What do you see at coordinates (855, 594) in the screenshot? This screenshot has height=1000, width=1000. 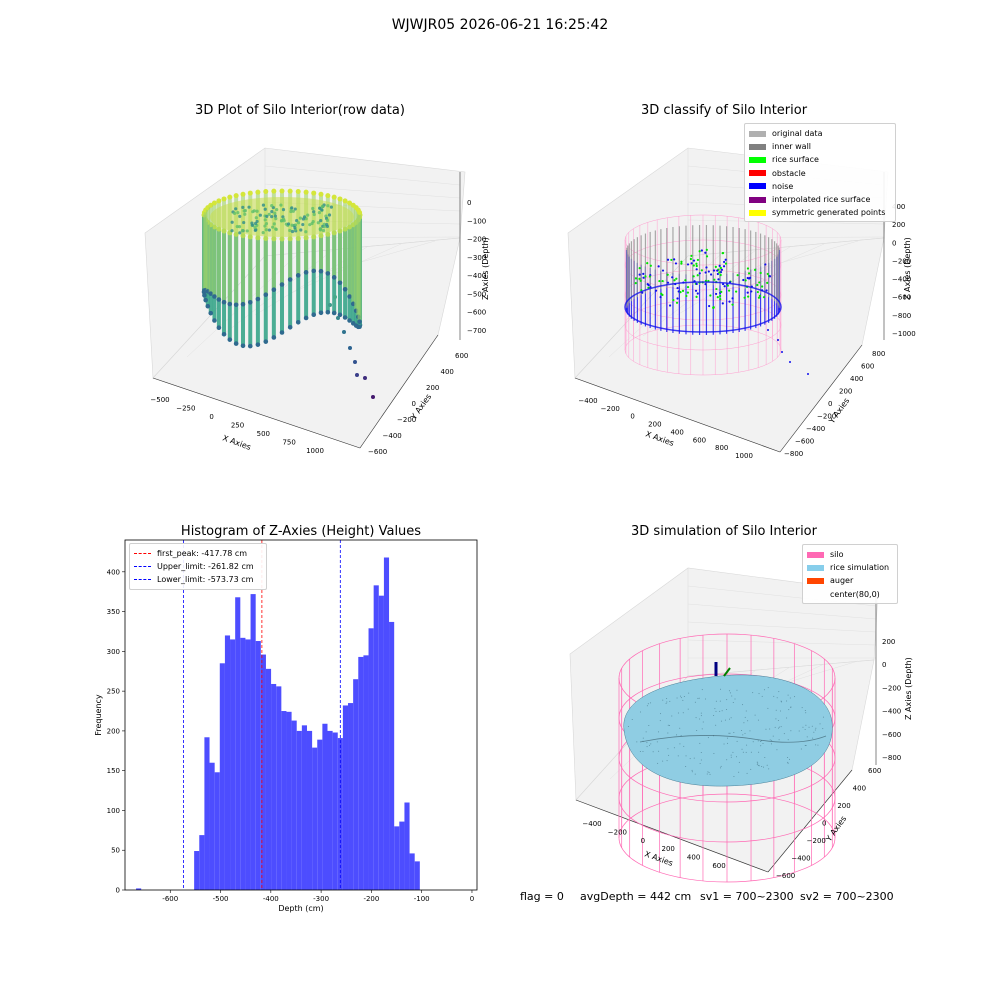 I see `legend-label: center(80,0)` at bounding box center [855, 594].